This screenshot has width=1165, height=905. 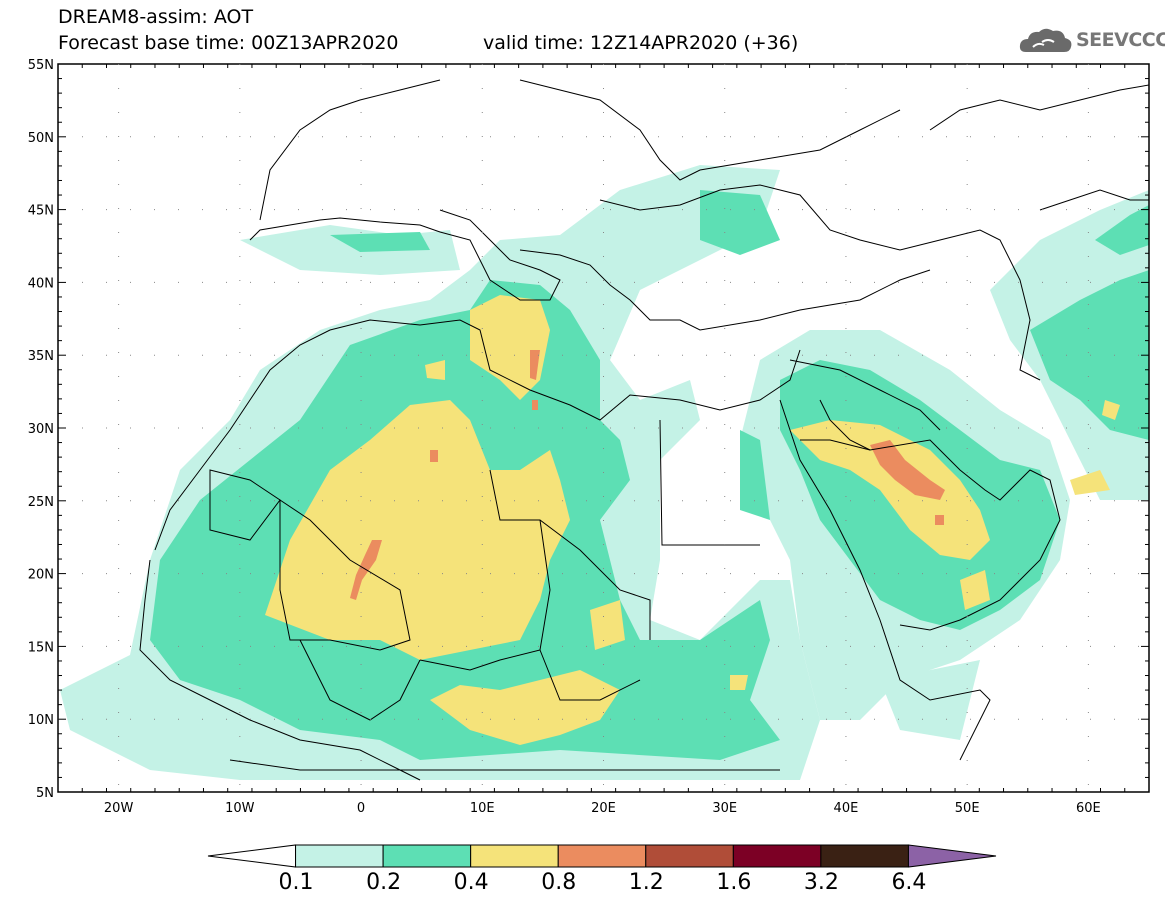 What do you see at coordinates (41, 647) in the screenshot?
I see `lat-label: 15N` at bounding box center [41, 647].